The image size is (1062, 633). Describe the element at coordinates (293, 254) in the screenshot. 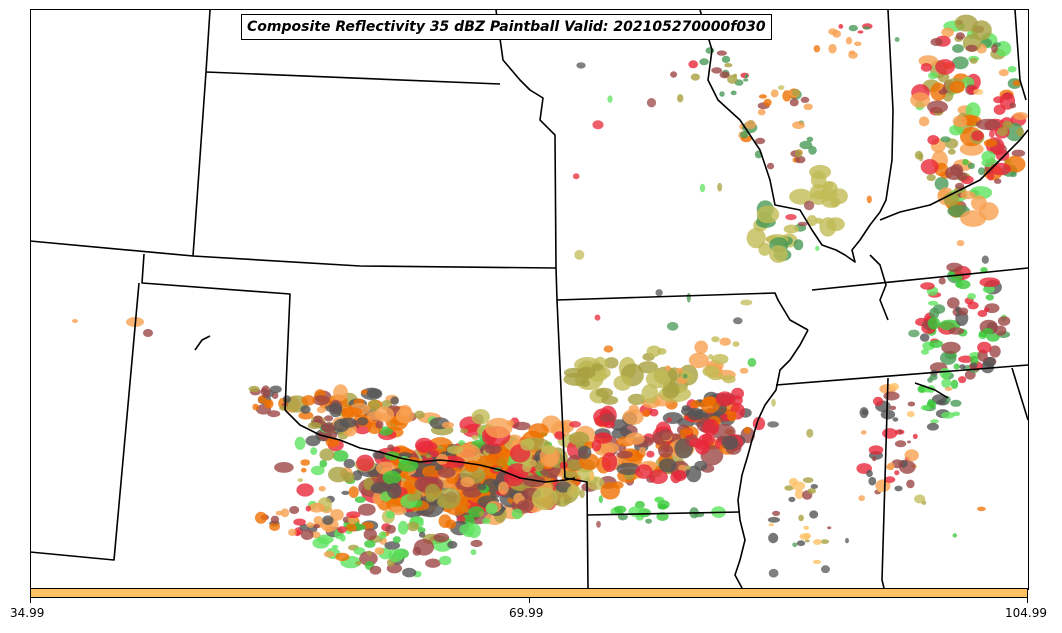

I see `border-kansas-oklahoma-north` at that location.